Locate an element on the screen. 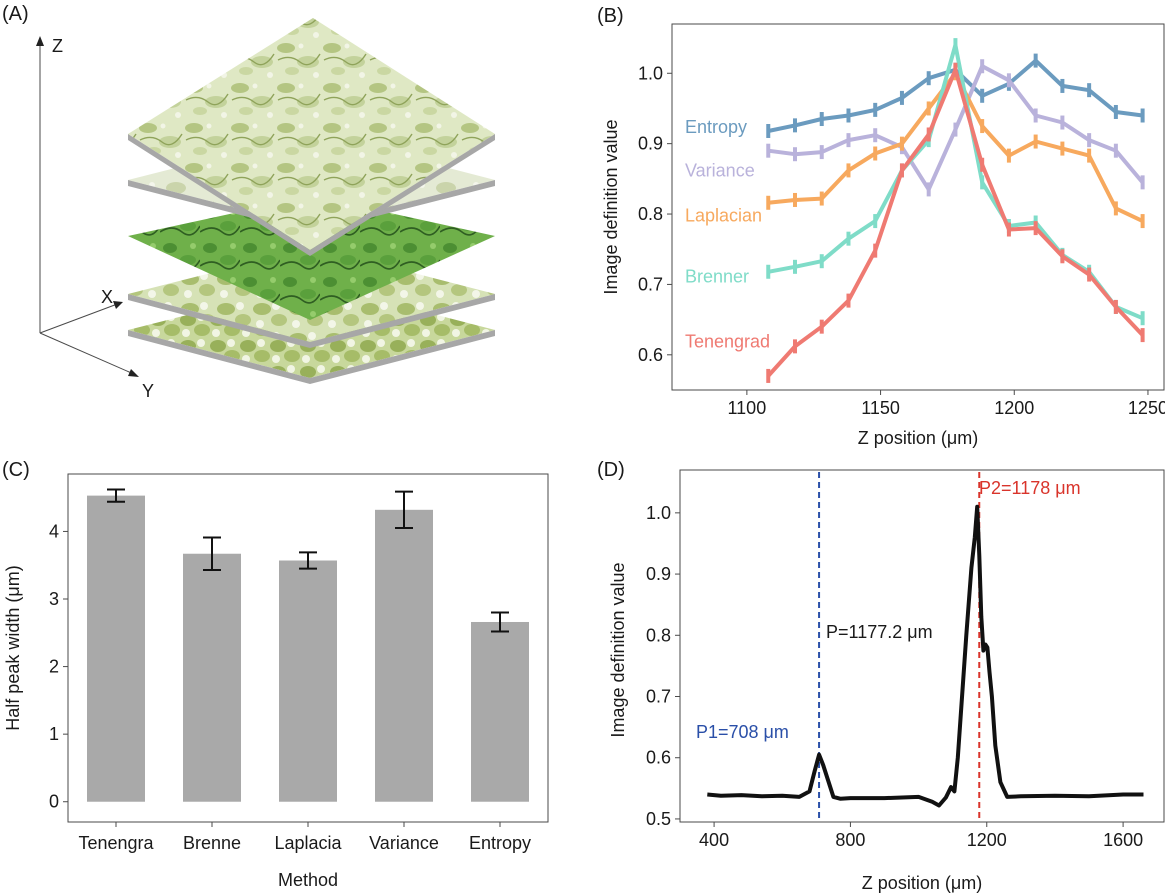  d-p2-annotation: P2=1178 μm is located at coordinates (1030, 488).